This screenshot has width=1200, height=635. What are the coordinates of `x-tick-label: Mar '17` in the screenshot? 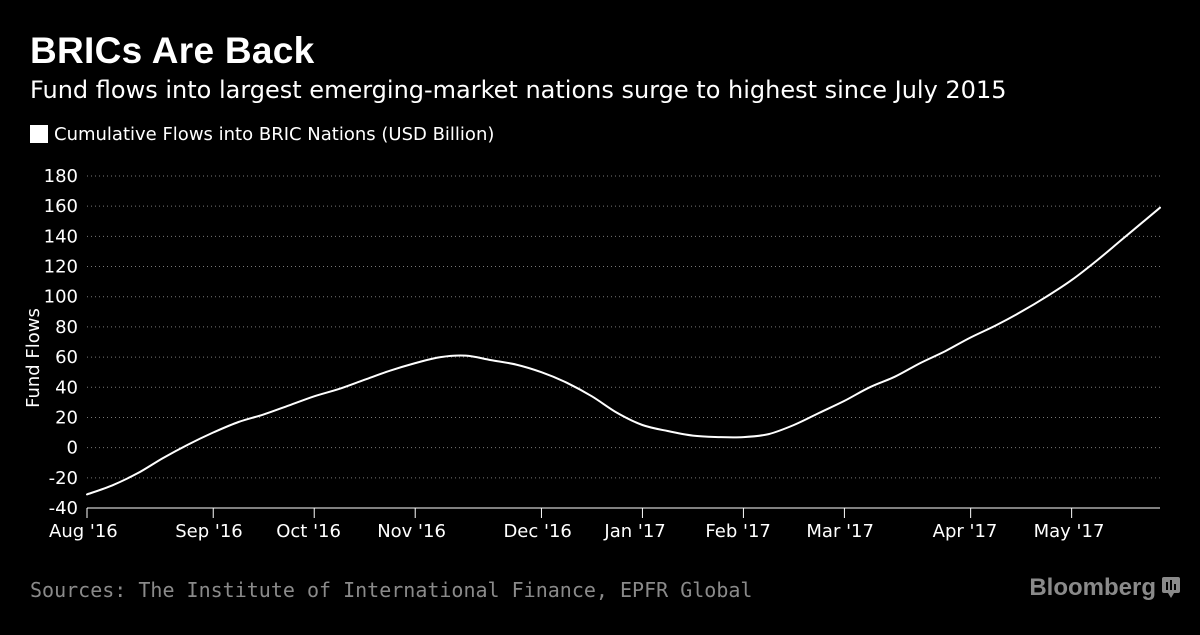 It's located at (840, 531).